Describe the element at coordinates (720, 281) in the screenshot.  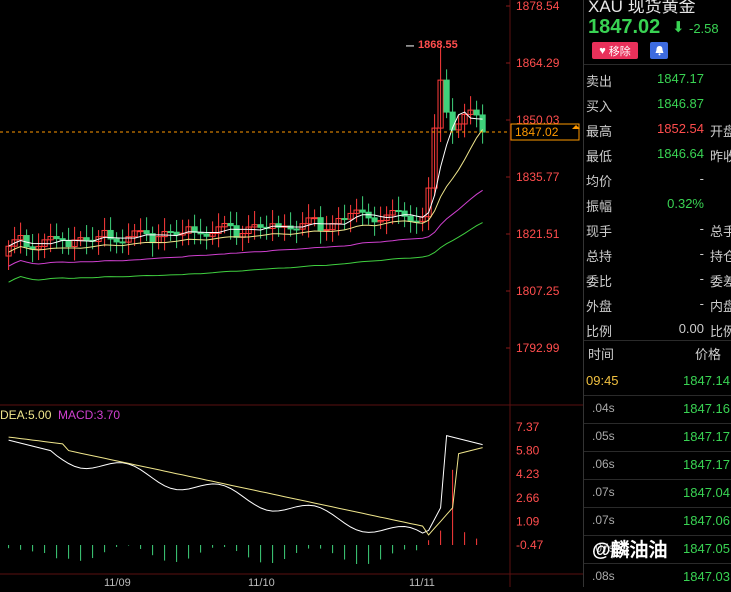
I see `quote-row-label-2: 委差` at that location.